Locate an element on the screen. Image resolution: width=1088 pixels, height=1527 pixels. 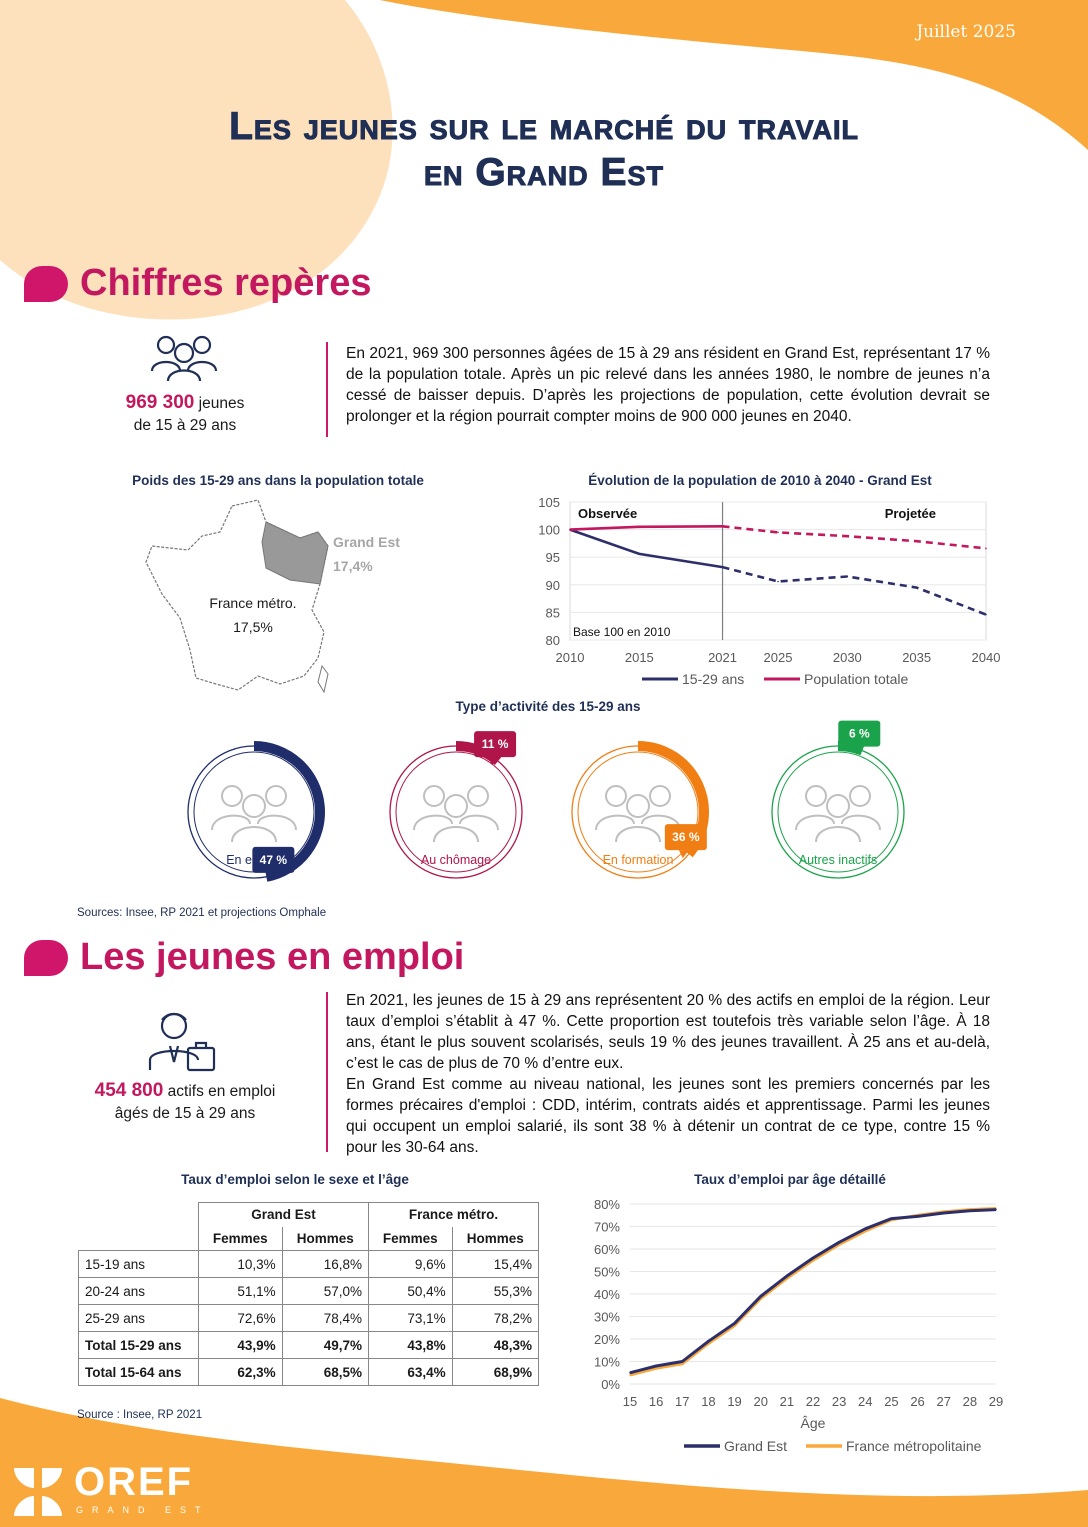
france-map is located at coordinates (237, 596).